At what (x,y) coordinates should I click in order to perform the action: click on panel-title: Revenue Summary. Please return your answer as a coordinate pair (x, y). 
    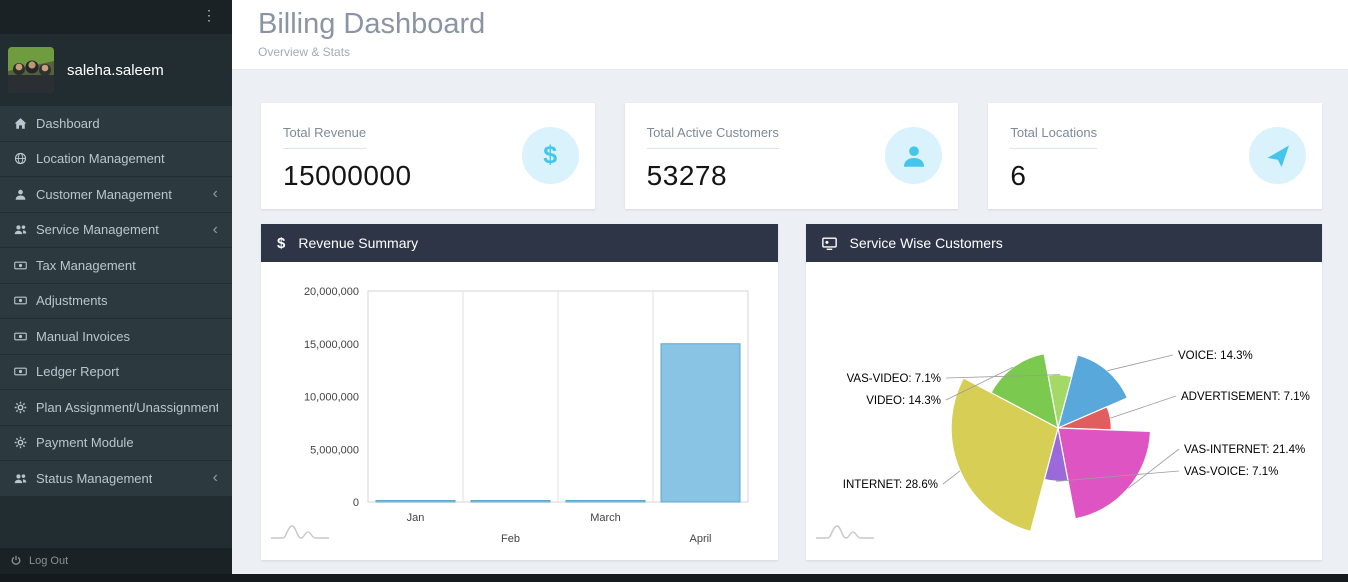
    Looking at the image, I should click on (358, 243).